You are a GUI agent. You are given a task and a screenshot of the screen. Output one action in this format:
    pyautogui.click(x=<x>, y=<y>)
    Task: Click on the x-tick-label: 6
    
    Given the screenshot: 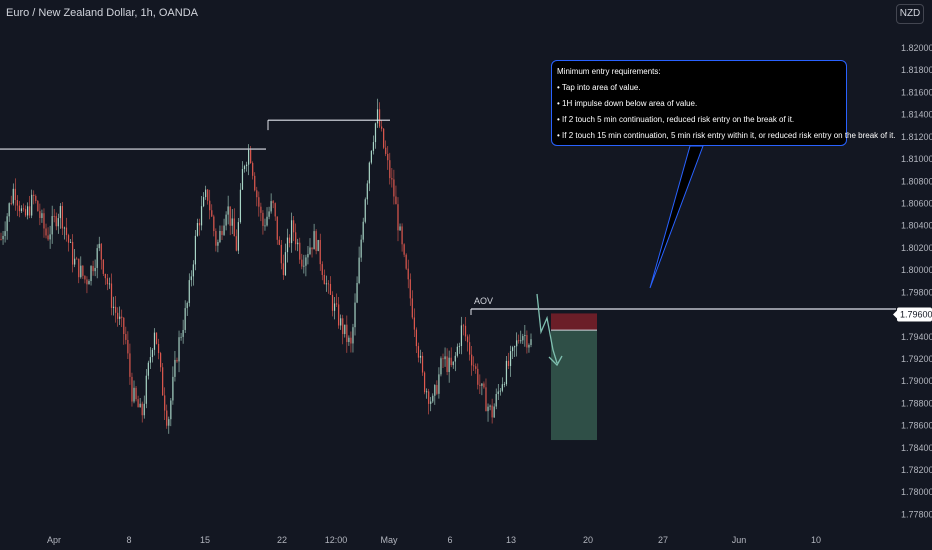 What is the action you would take?
    pyautogui.click(x=449, y=540)
    